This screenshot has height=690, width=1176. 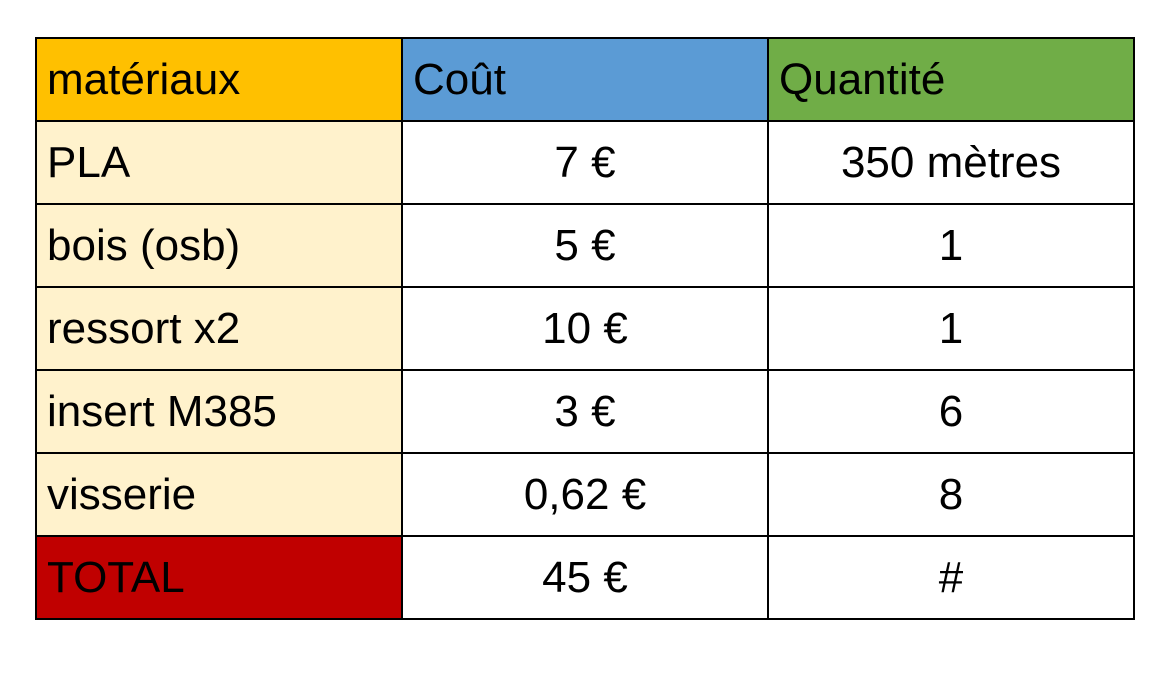 I want to click on material-cell: ressort x2, so click(x=219, y=328).